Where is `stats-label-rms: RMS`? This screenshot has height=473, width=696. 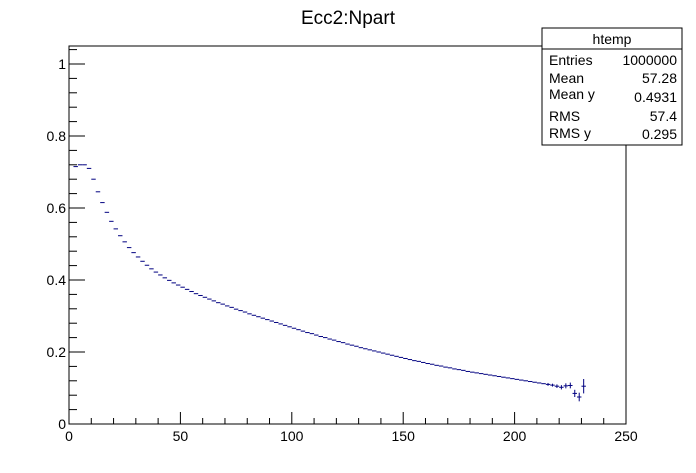
stats-label-rms: RMS is located at coordinates (564, 116).